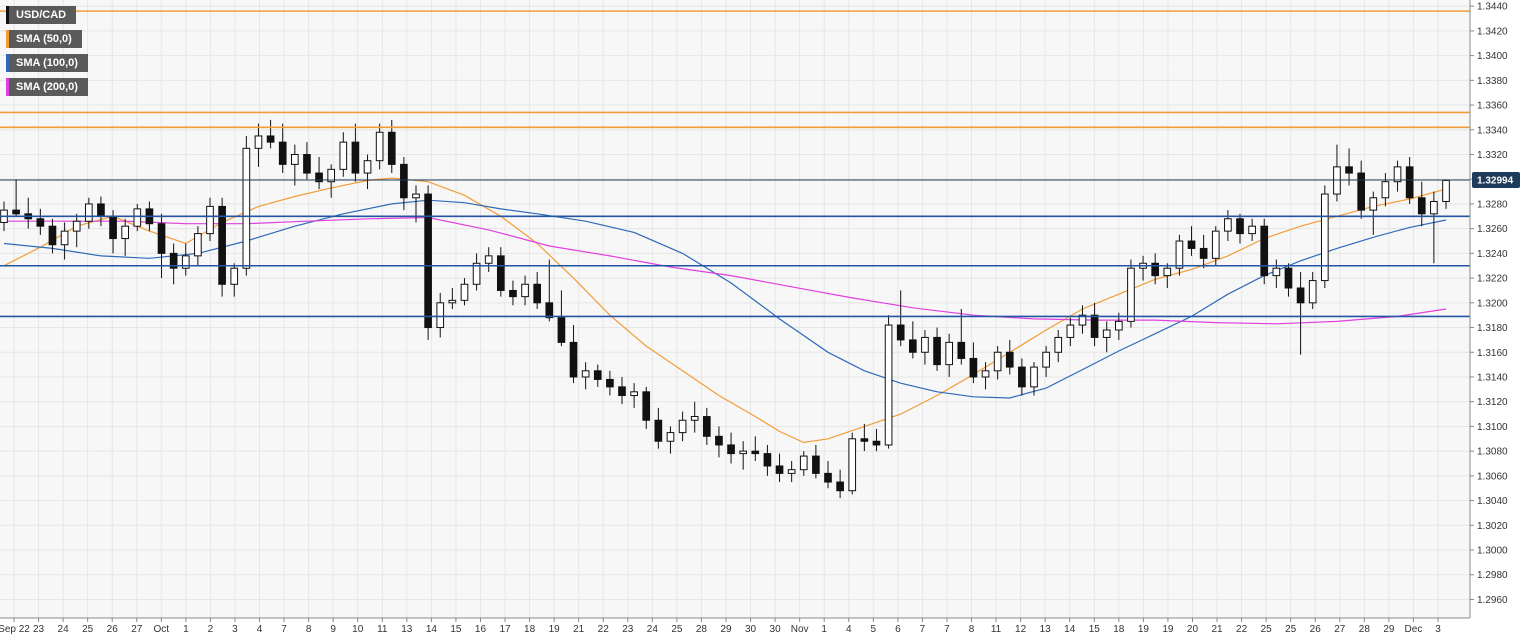 This screenshot has width=1536, height=641. I want to click on x-tick-label: 21, so click(579, 629).